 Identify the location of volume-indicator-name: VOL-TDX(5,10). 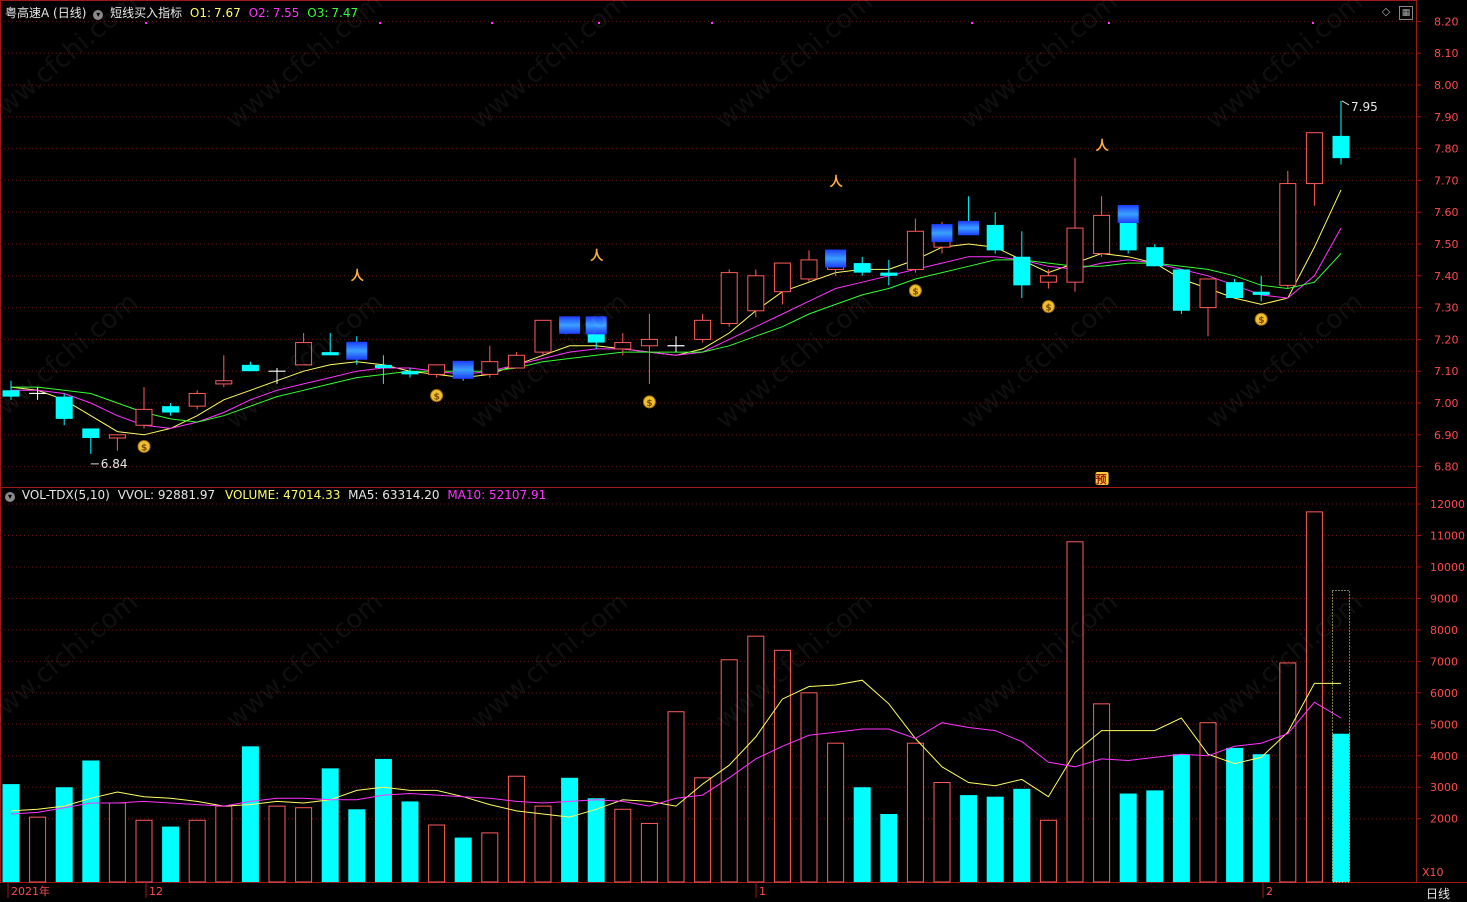
(65, 495).